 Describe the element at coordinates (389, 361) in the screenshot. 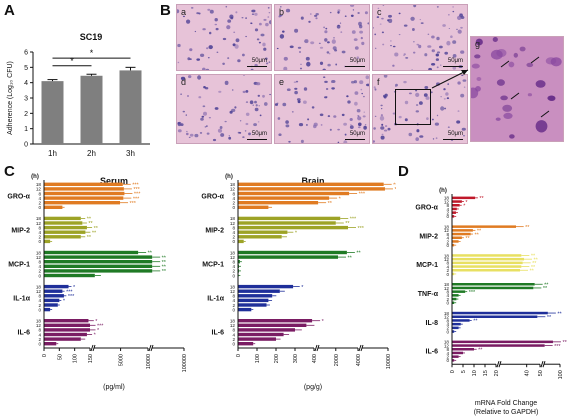

I see `x-tick-label: 10000` at that location.